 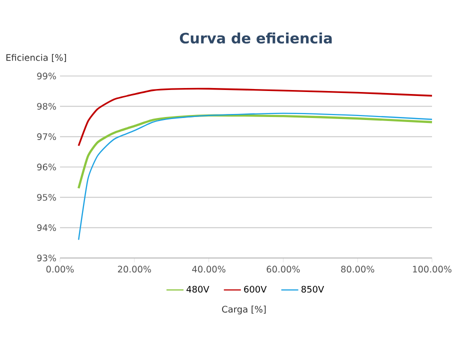 I want to click on y-tick-label: 96%, so click(x=46, y=167).